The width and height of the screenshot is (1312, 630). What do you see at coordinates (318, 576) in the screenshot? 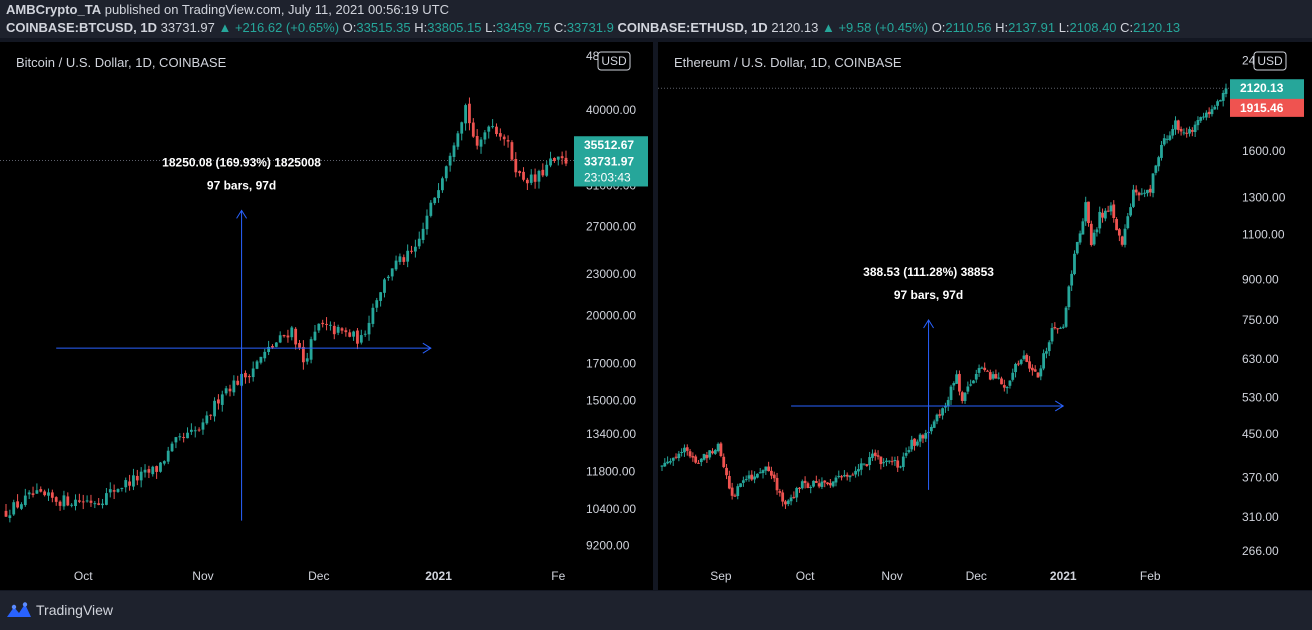
I see `btc-x-tick-label: Dec` at bounding box center [318, 576].